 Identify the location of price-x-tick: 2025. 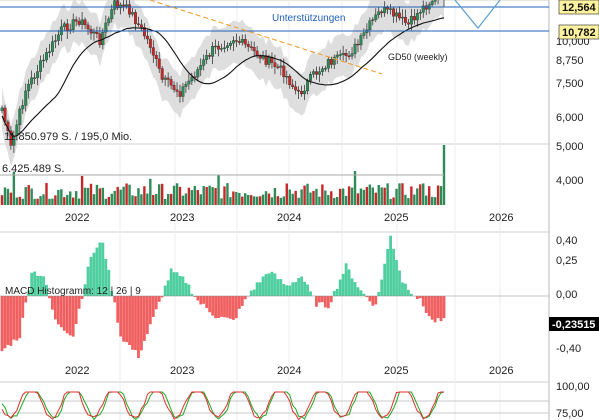
(396, 218).